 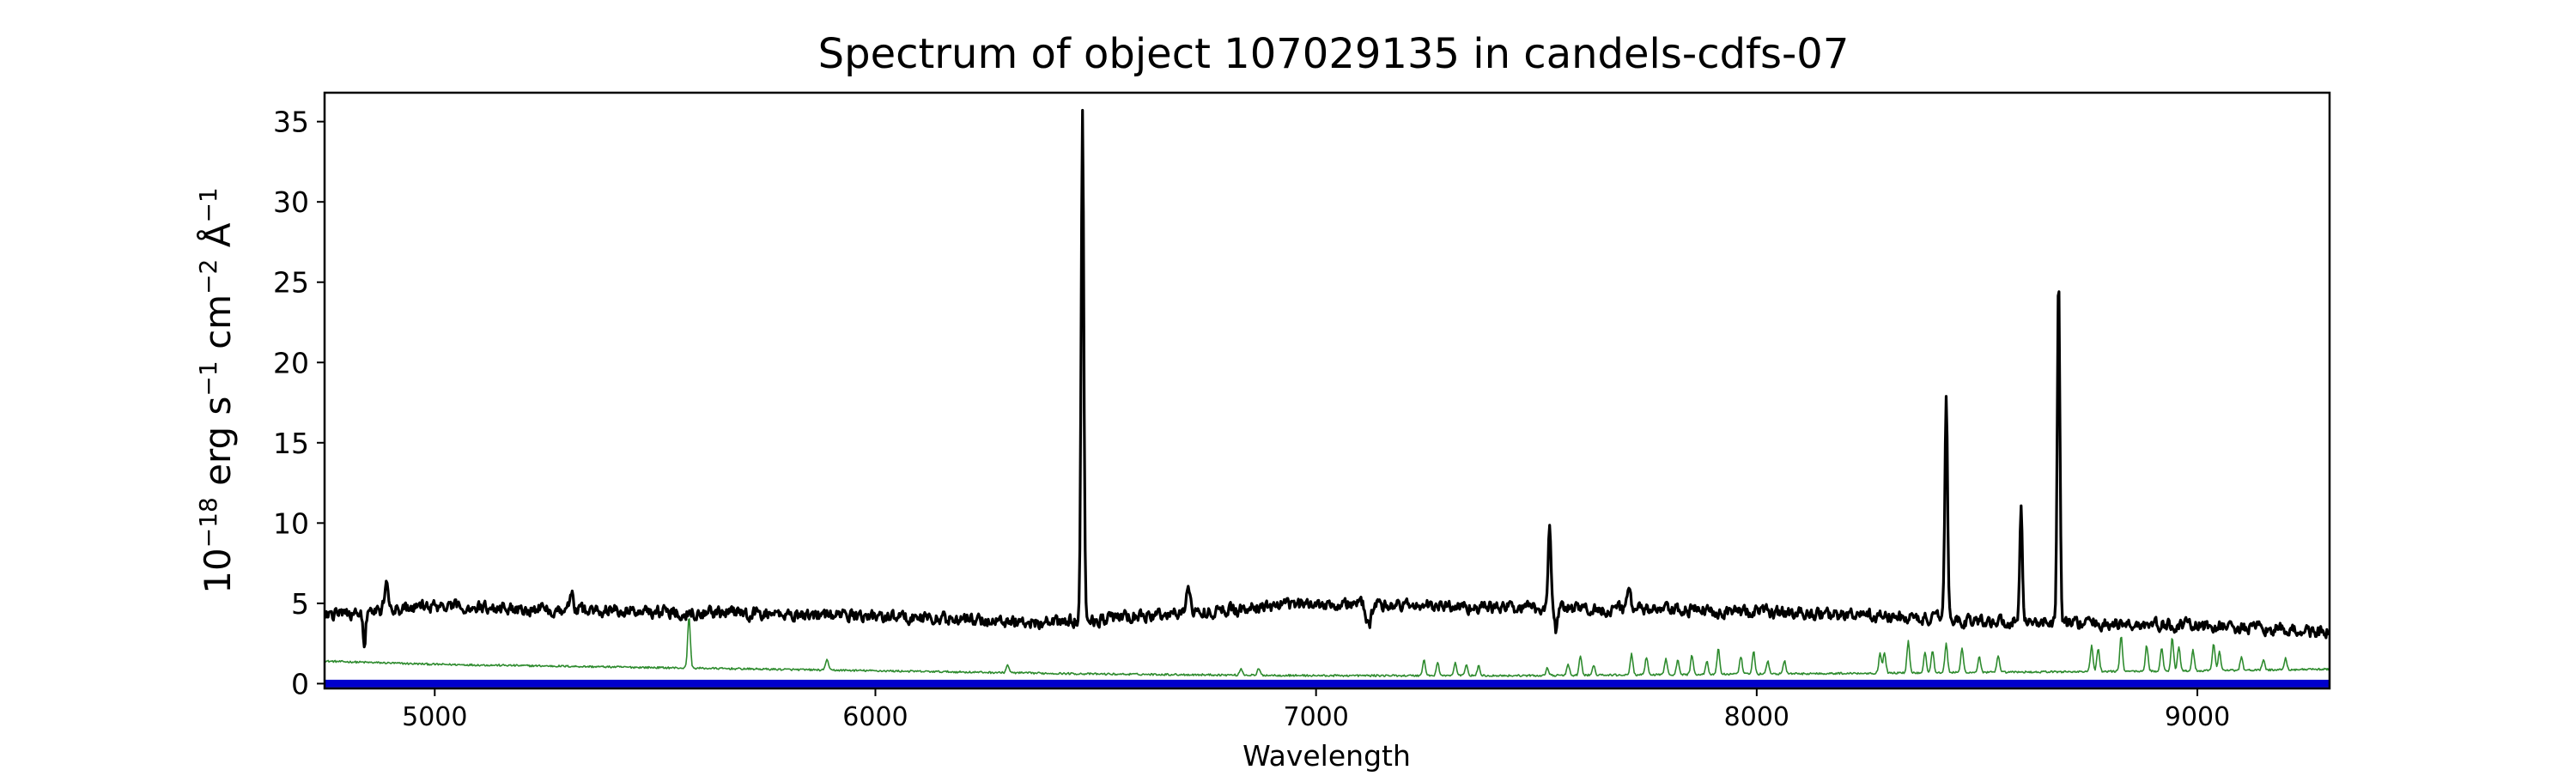 What do you see at coordinates (1316, 717) in the screenshot?
I see `x-tick-label: 7000` at bounding box center [1316, 717].